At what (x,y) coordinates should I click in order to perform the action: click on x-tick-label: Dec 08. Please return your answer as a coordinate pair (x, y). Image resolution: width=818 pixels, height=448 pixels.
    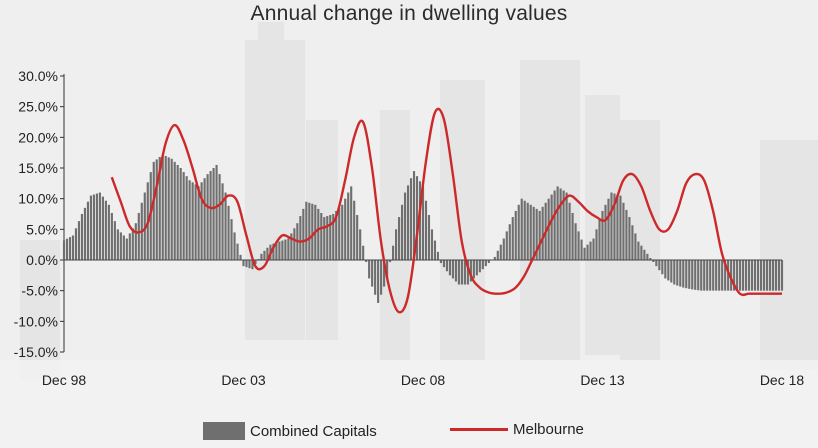
    Looking at the image, I should click on (423, 380).